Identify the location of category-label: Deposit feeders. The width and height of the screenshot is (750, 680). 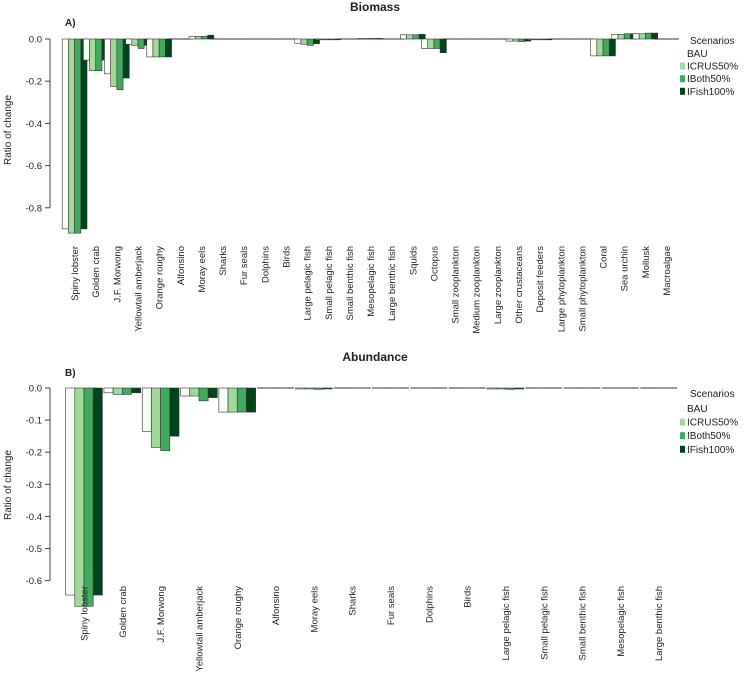
(540, 279).